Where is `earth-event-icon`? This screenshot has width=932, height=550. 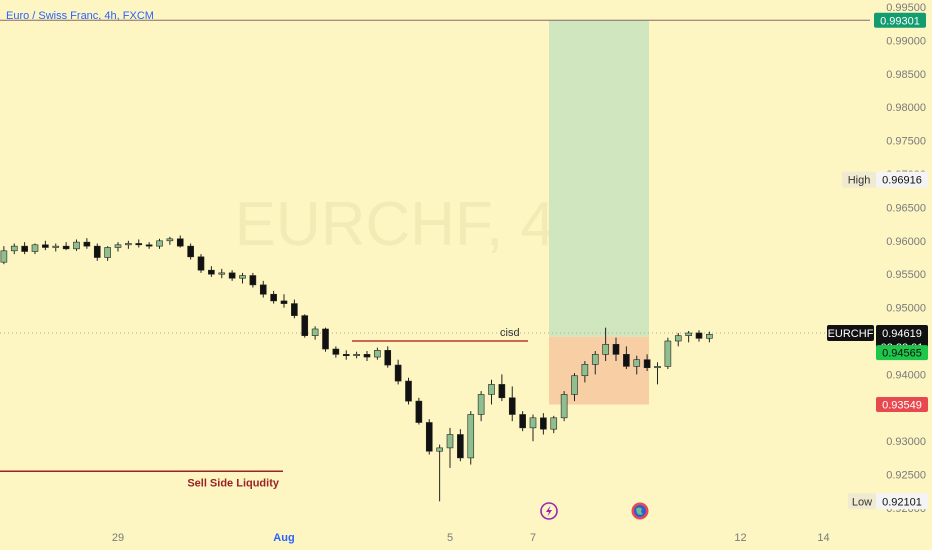 earth-event-icon is located at coordinates (640, 511).